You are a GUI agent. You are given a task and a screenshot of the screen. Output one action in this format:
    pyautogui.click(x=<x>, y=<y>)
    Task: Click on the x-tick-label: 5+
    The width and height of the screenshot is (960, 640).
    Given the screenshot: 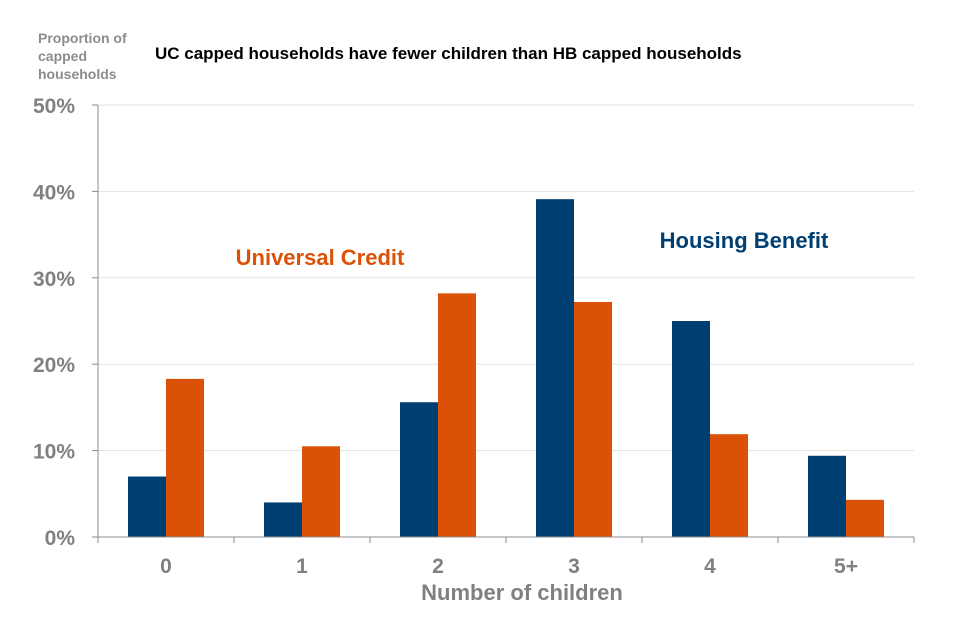 What is the action you would take?
    pyautogui.click(x=846, y=566)
    